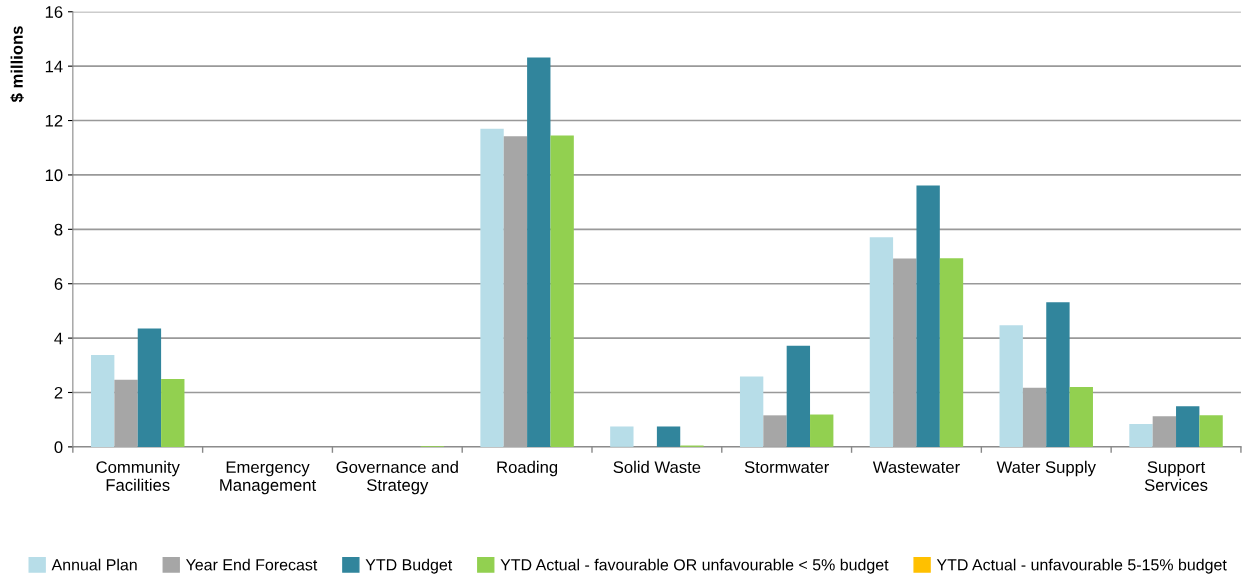 This screenshot has width=1256, height=588. Describe the element at coordinates (694, 566) in the screenshot. I see `legend-label: YTD Actual - favourable OR unfavourable < 5% budget` at that location.